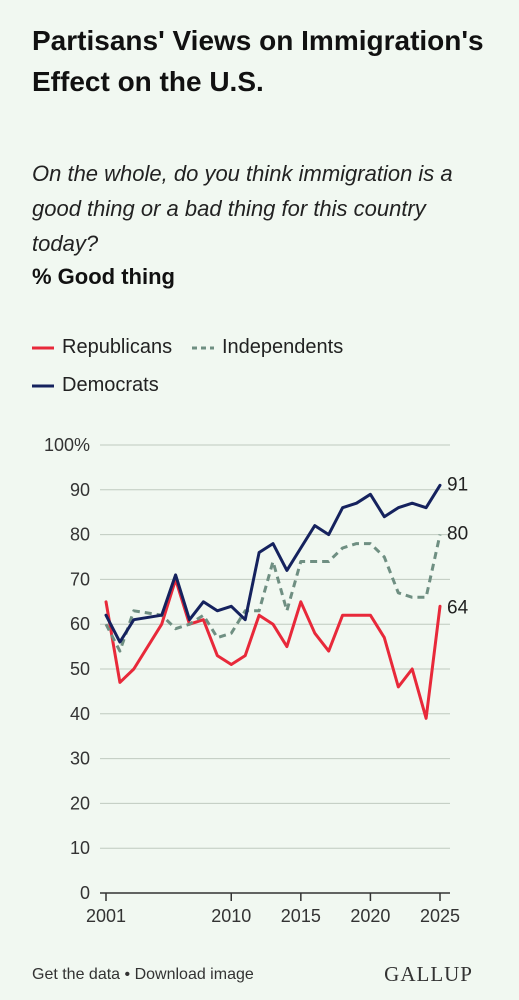 Image resolution: width=519 pixels, height=1000 pixels. I want to click on y-tick-label: 100%, so click(67, 445).